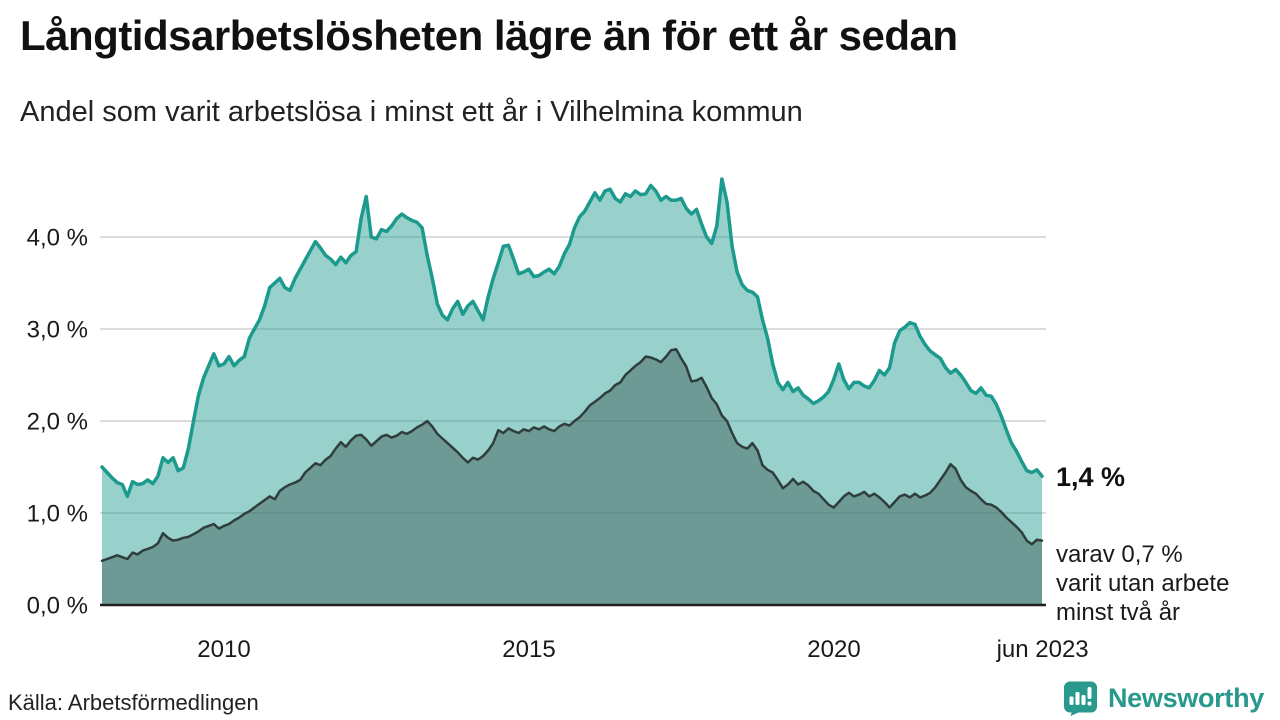  Describe the element at coordinates (1042, 649) in the screenshot. I see `x-tick-label: jun 2023` at that location.